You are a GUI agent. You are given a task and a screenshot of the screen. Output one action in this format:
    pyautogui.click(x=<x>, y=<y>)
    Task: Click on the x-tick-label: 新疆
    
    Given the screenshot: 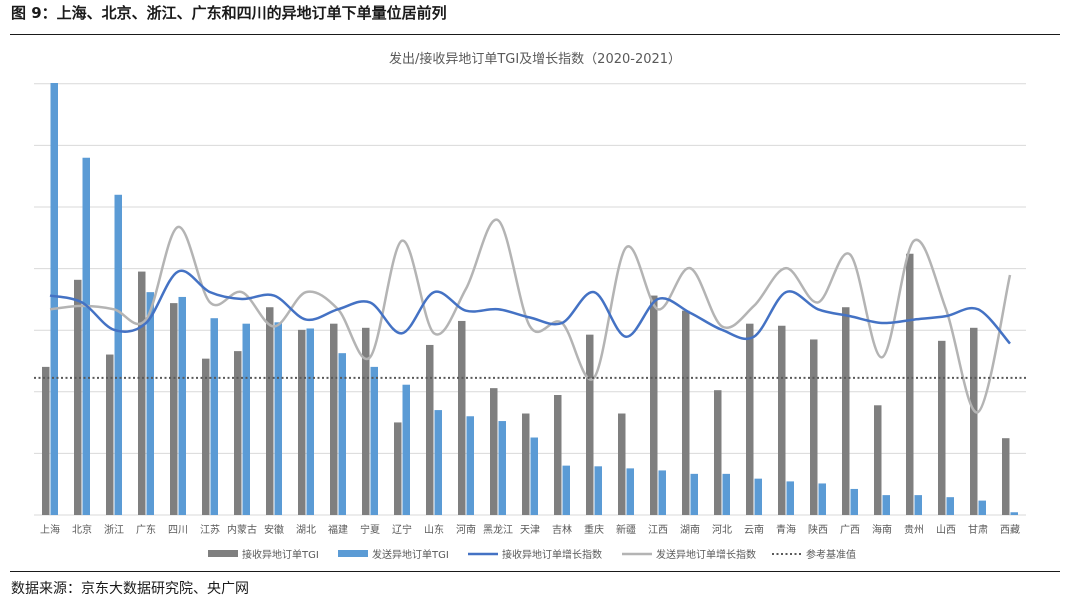 What is the action you would take?
    pyautogui.click(x=626, y=529)
    